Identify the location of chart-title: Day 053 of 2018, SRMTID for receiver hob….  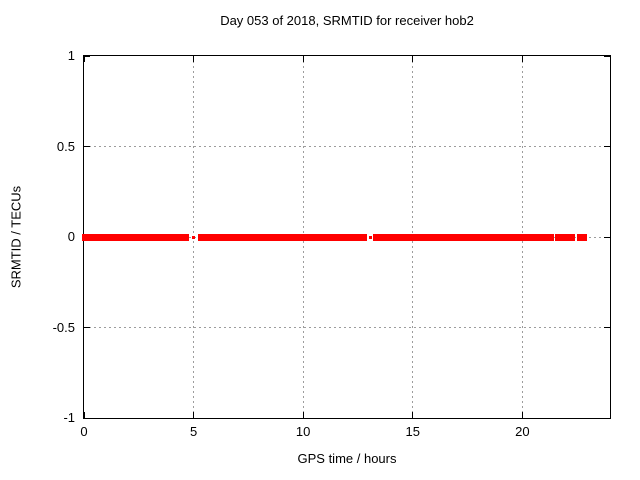
(347, 20).